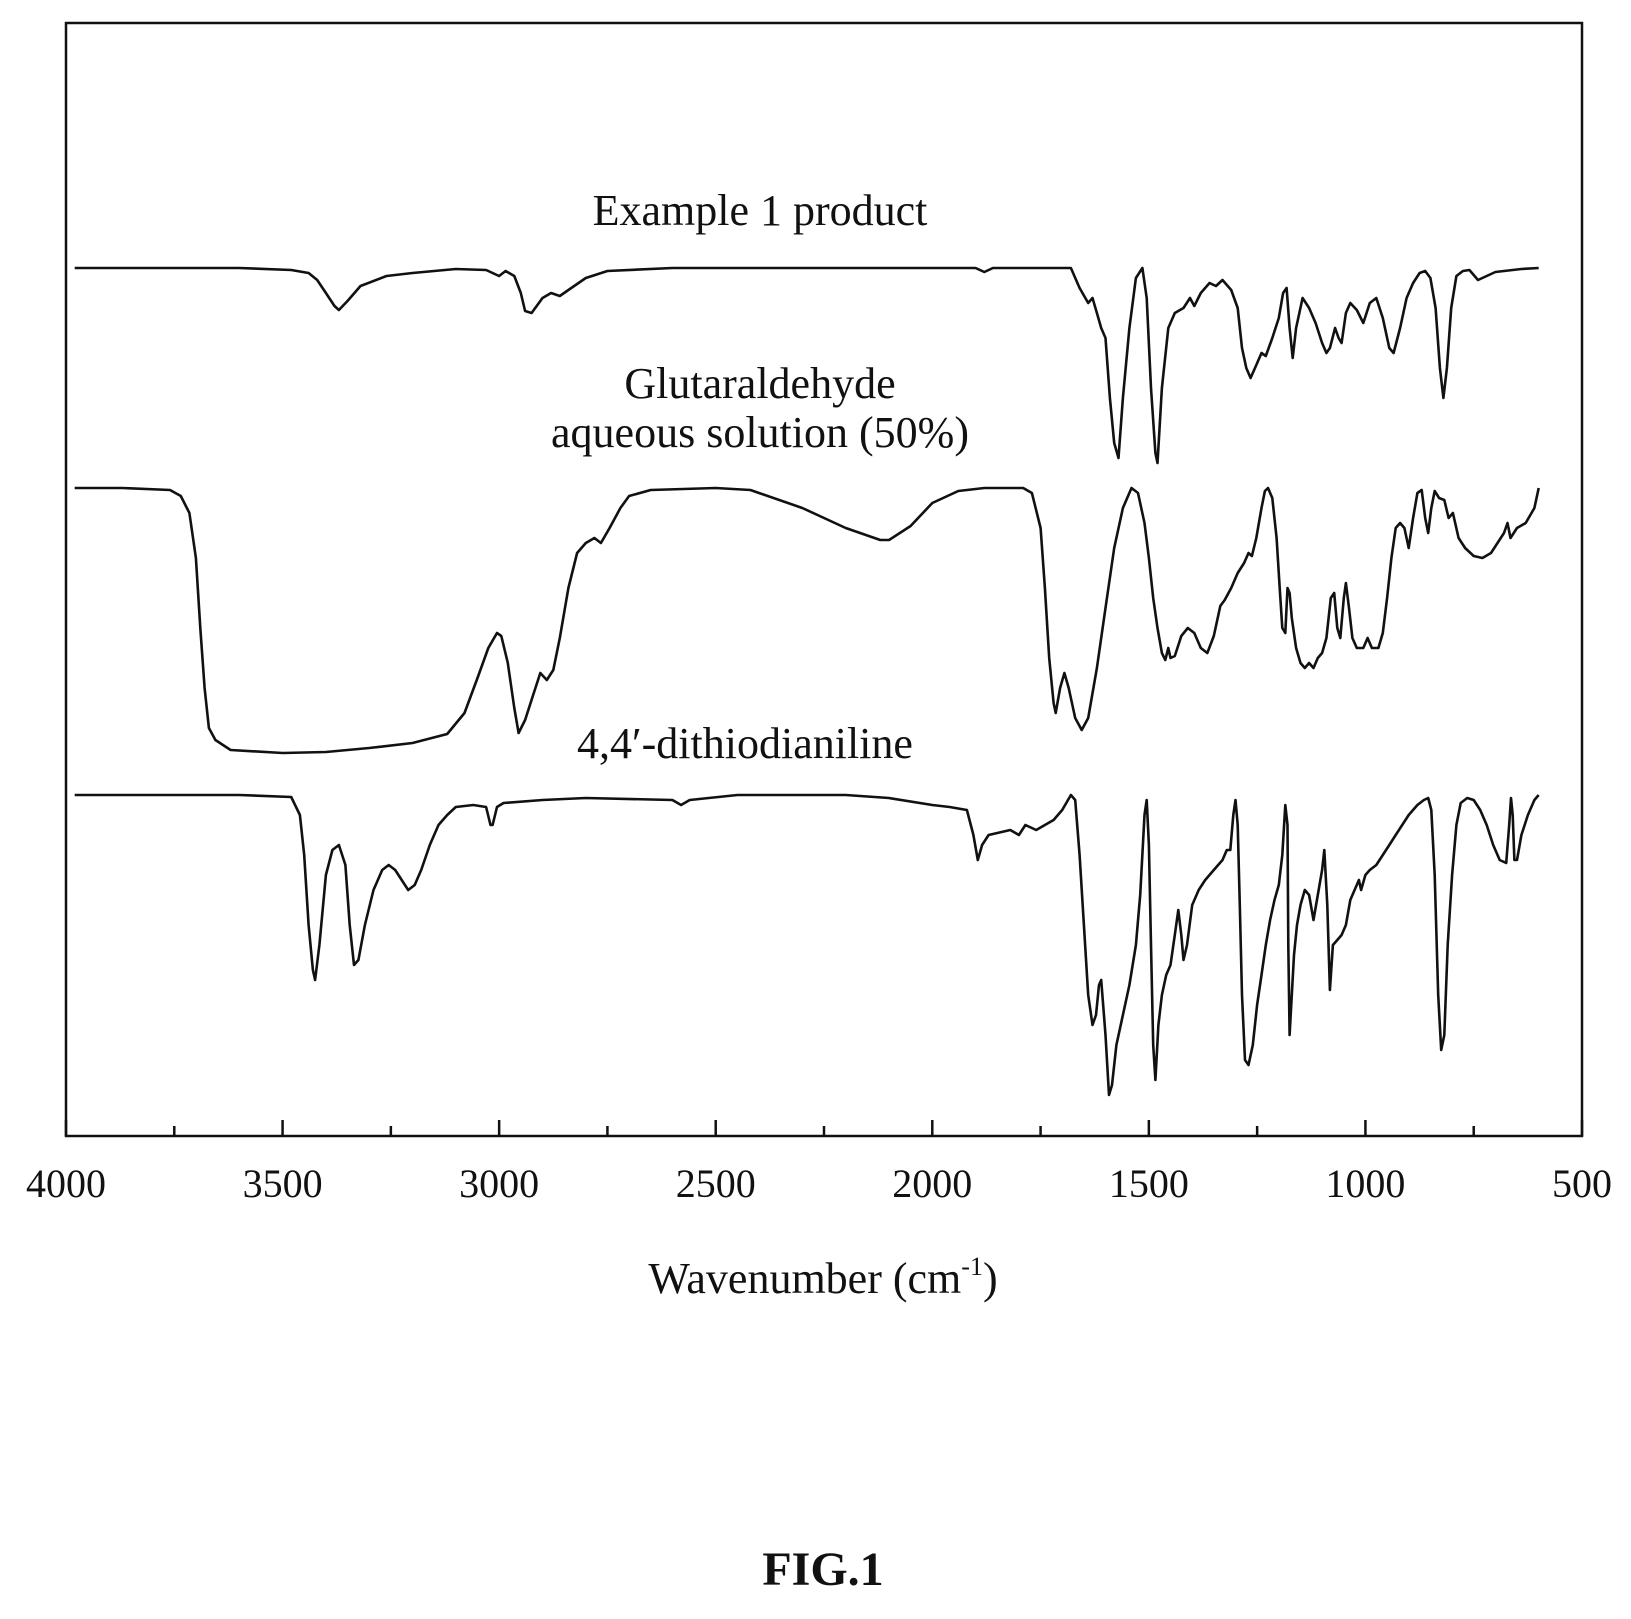  Describe the element at coordinates (990, 1278) in the screenshot. I see `x-axis-label-close: )` at that location.